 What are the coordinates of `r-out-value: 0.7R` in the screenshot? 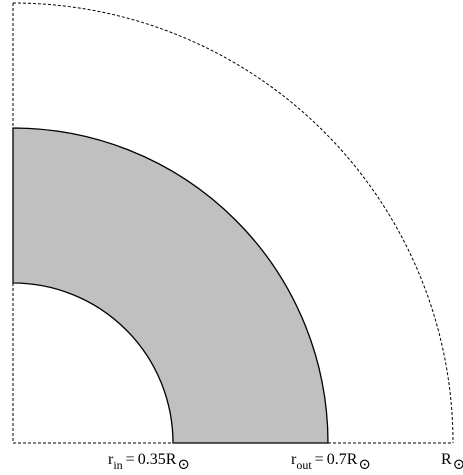 It's located at (342, 459).